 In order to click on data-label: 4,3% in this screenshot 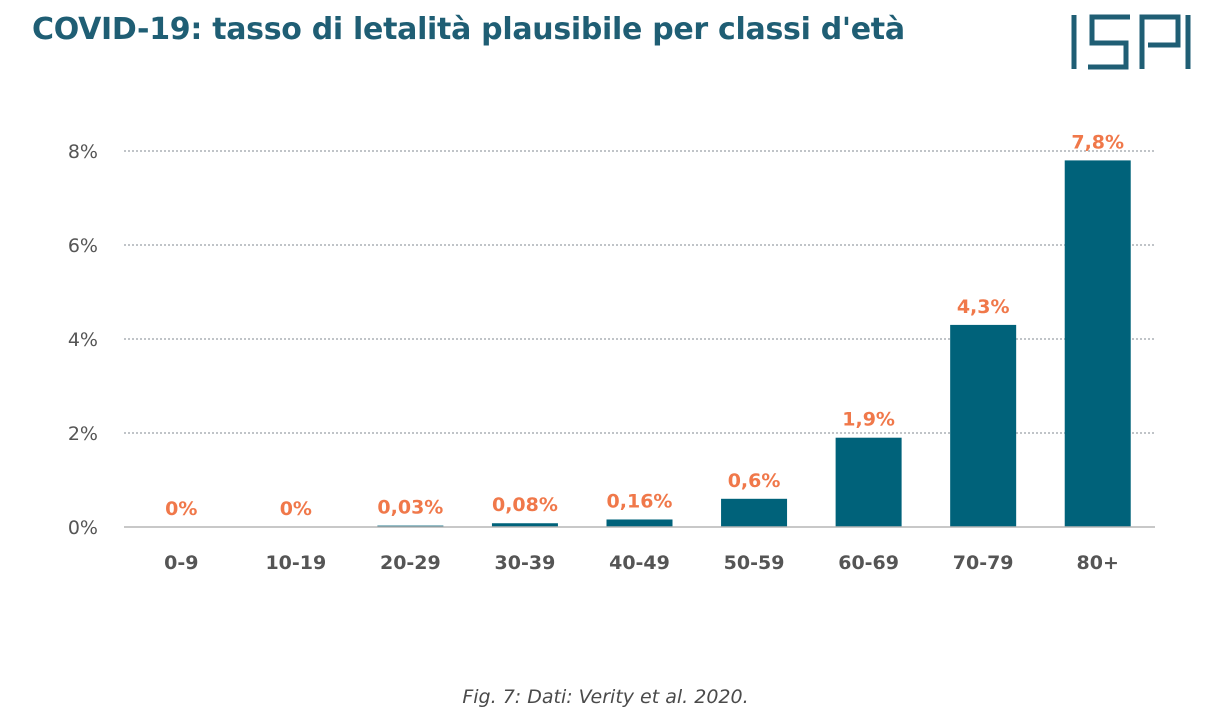, I will do `click(983, 307)`.